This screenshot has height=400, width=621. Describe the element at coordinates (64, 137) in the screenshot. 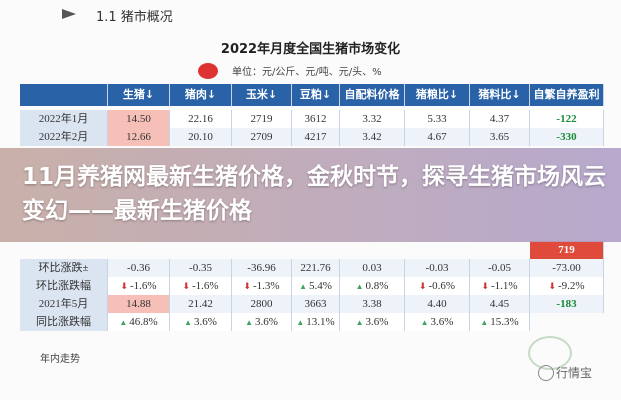

I see `row-label: 2022年2月` at that location.